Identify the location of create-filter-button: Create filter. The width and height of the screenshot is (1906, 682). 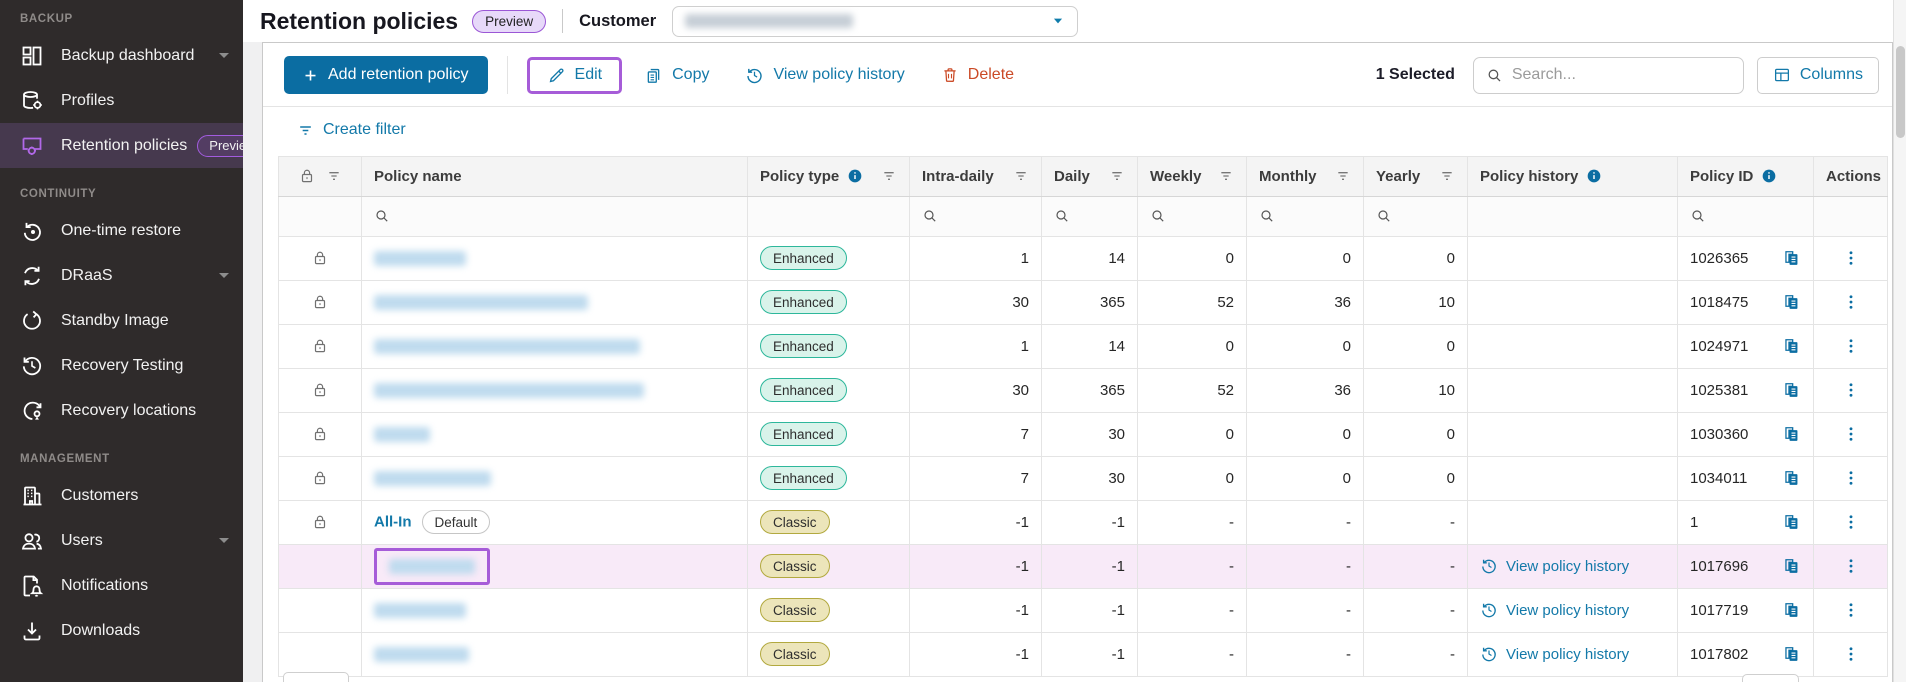
(351, 130).